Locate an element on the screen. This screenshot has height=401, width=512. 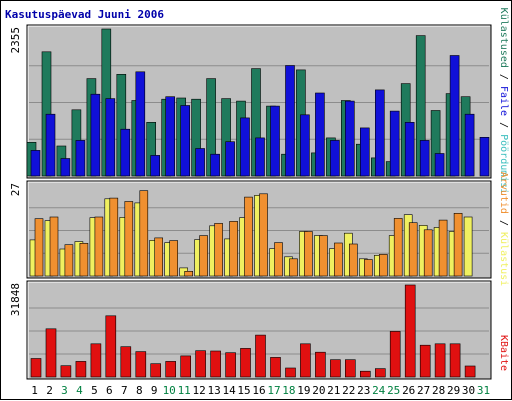
label-visits: Külastusi is located at coordinates (503, 259).